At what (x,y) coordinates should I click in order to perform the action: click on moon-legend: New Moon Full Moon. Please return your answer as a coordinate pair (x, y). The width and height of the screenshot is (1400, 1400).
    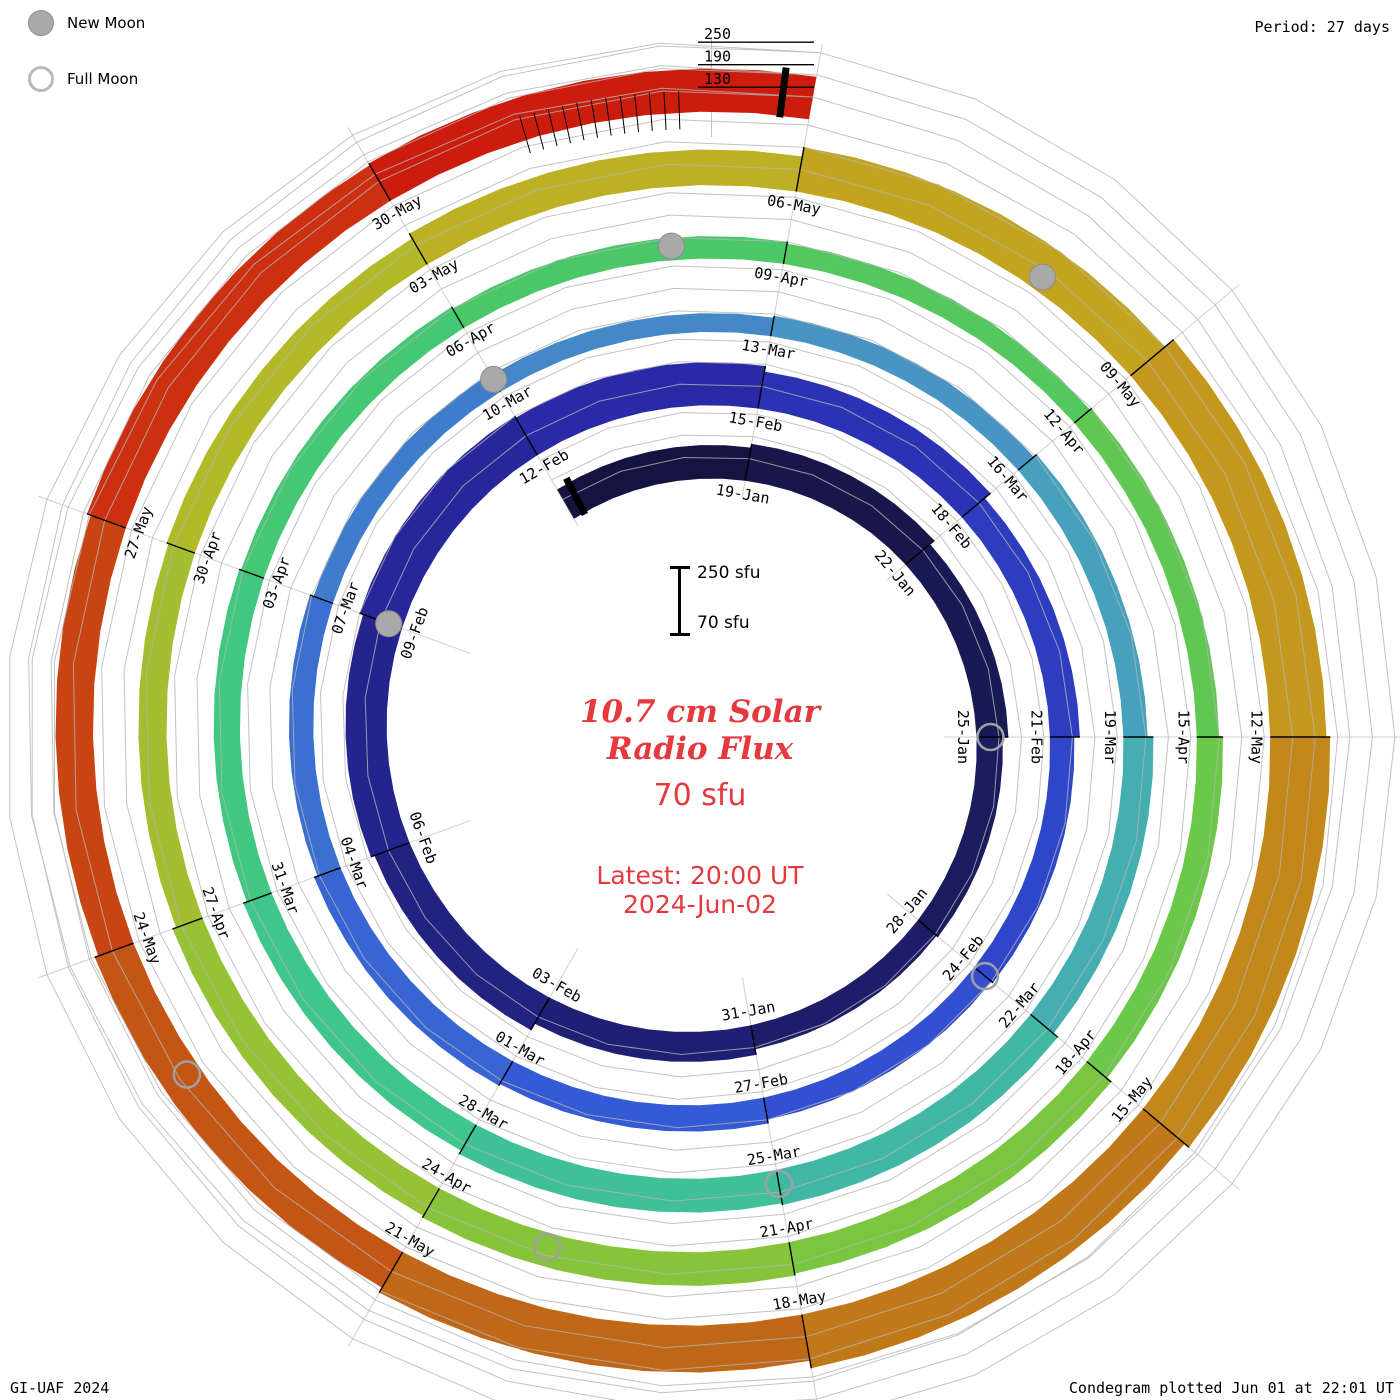
    Looking at the image, I should click on (86, 64).